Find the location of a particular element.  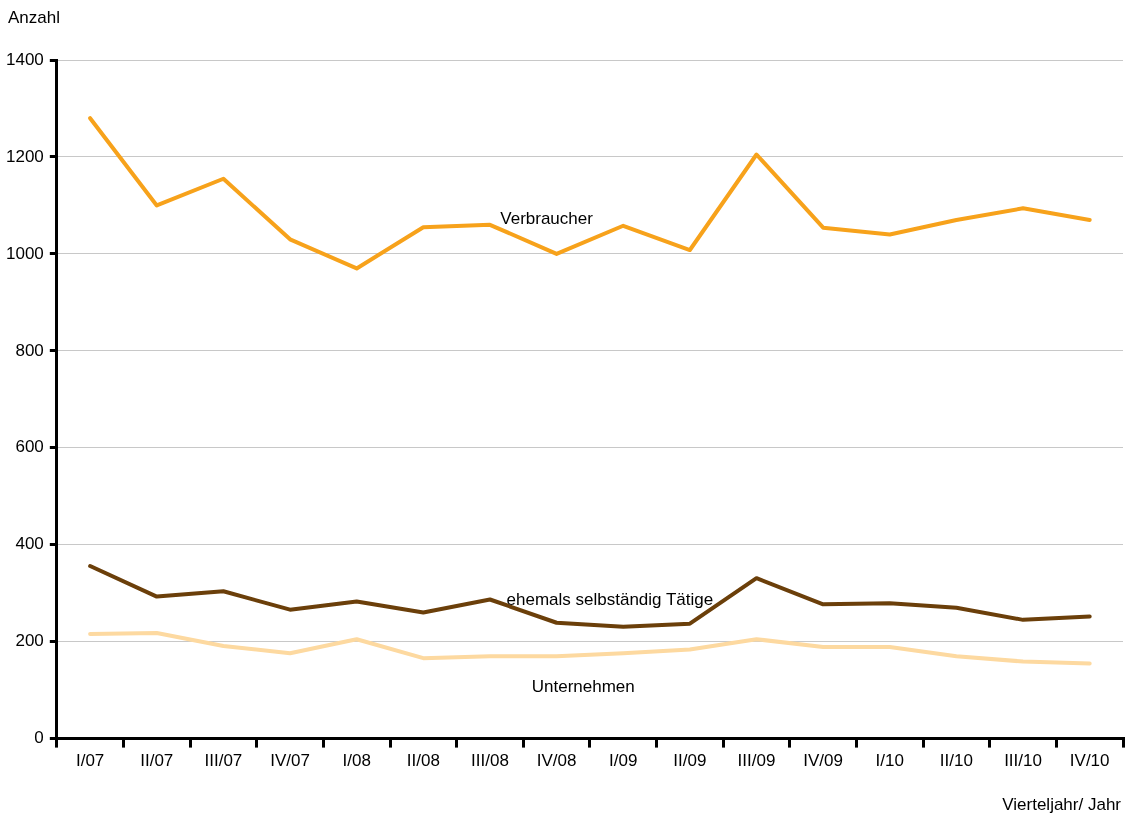

x-tick-label: IV/07 is located at coordinates (290, 761).